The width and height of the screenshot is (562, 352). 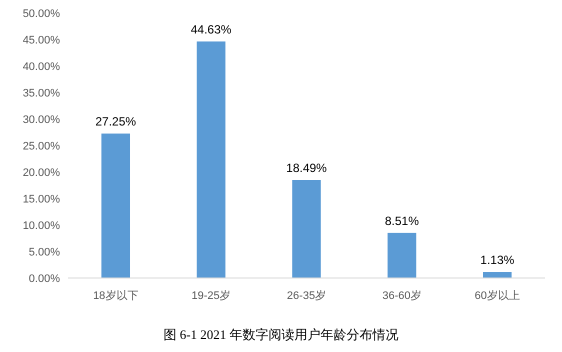 I want to click on y-tick-label: 0.00%, so click(x=44, y=279).